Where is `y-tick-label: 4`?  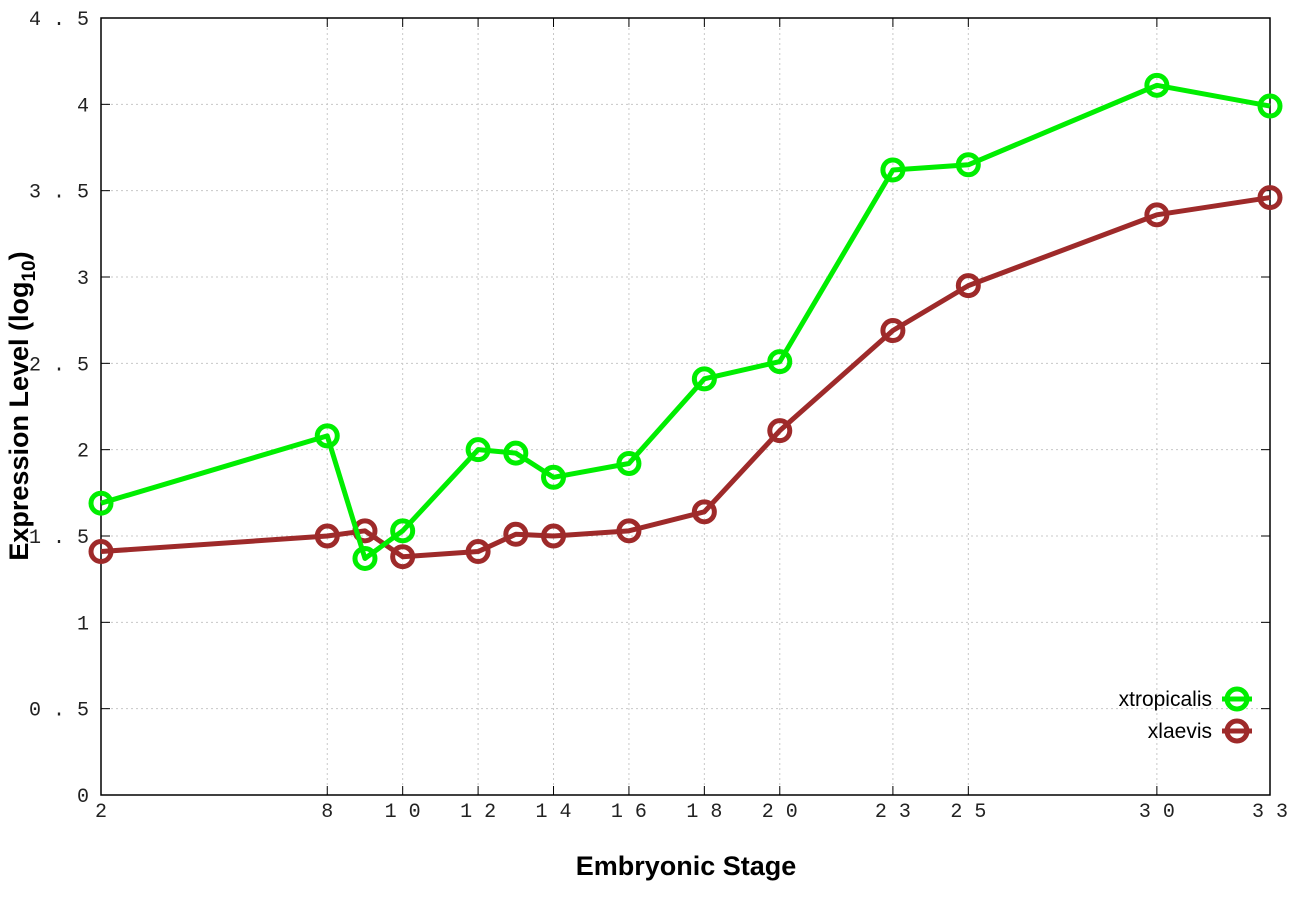
y-tick-label: 4 is located at coordinates (83, 106).